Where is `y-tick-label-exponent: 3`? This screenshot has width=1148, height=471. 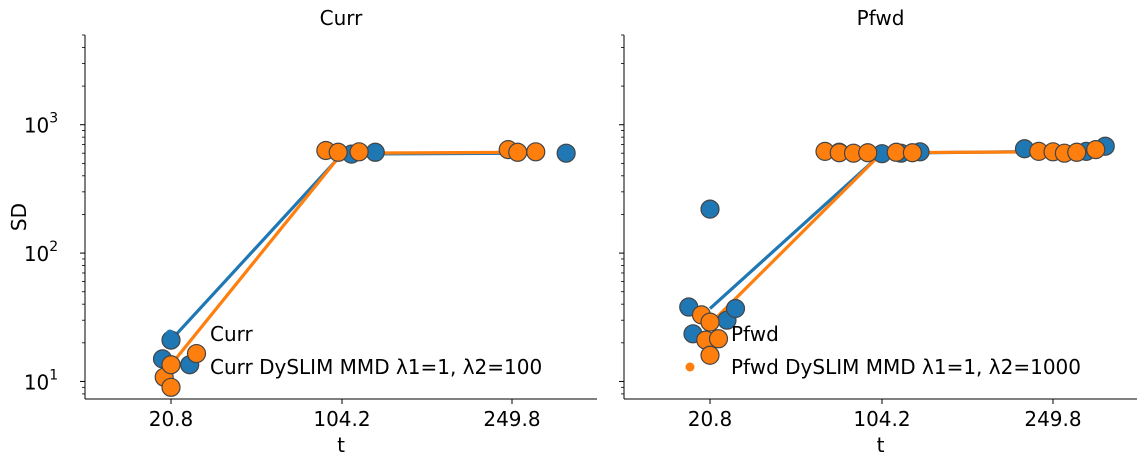 y-tick-label-exponent: 3 is located at coordinates (53, 119).